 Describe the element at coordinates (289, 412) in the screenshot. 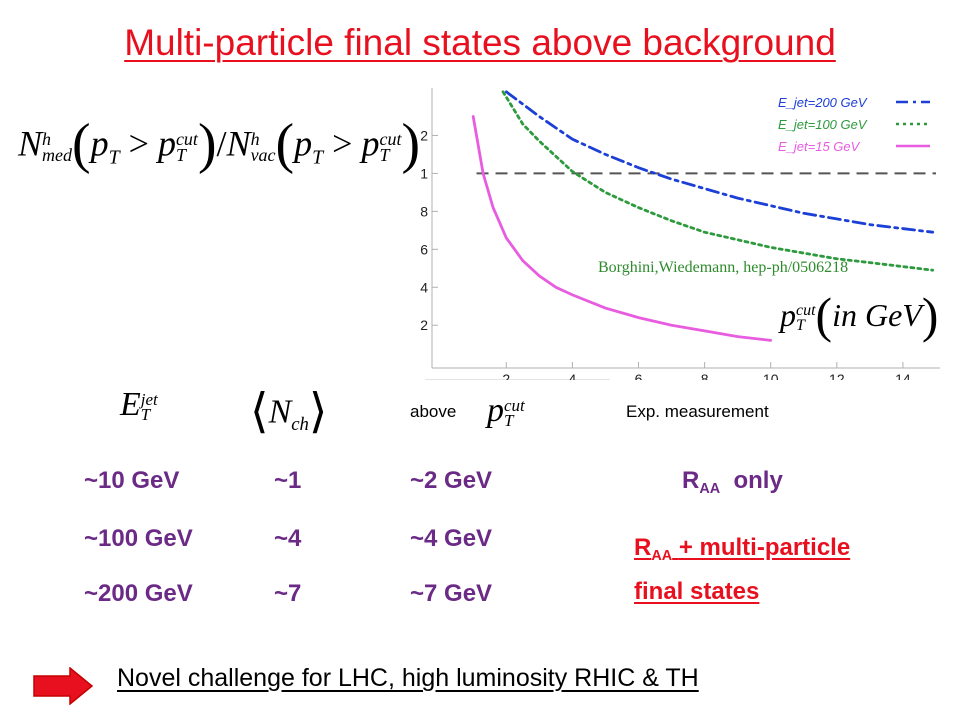

I see `header-nch: ⟨Nch⟩` at that location.